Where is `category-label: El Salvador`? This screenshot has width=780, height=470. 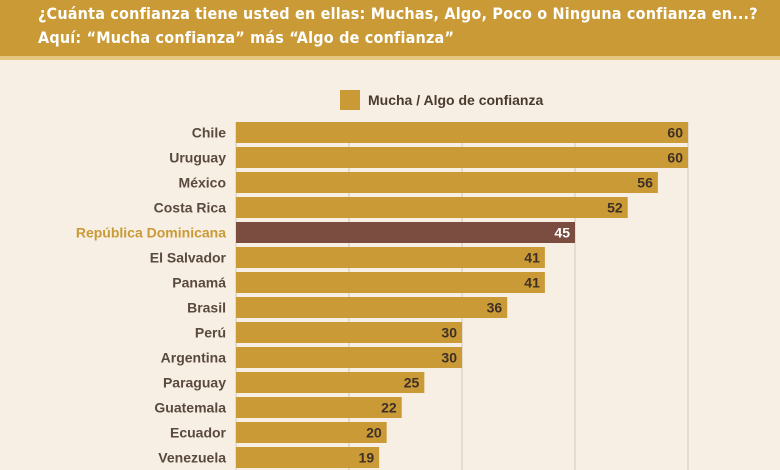 category-label: El Salvador is located at coordinates (188, 258).